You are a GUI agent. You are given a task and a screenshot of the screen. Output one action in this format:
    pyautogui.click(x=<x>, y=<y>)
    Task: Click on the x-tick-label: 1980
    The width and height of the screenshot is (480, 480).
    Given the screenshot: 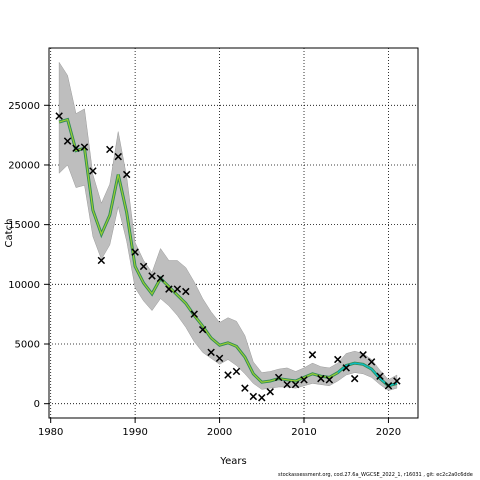 What is the action you would take?
    pyautogui.click(x=50, y=432)
    